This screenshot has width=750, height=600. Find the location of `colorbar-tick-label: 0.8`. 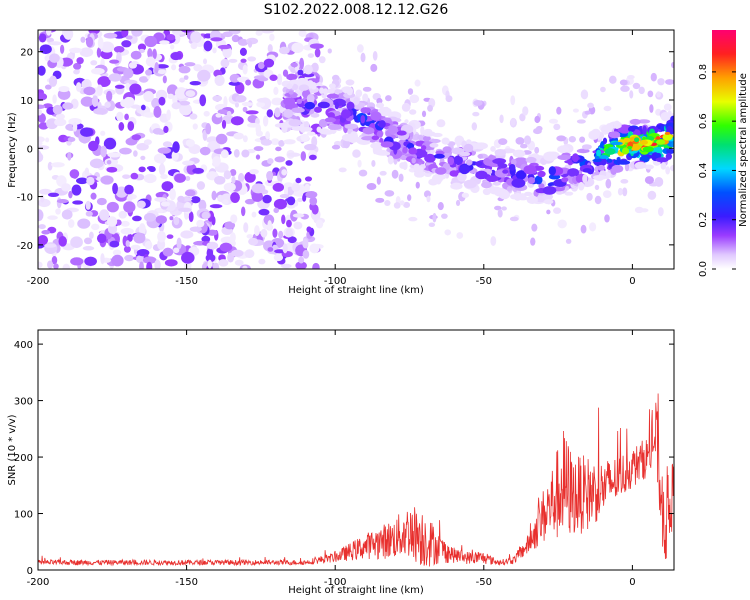

colorbar-tick-label: 0.8 is located at coordinates (703, 72).